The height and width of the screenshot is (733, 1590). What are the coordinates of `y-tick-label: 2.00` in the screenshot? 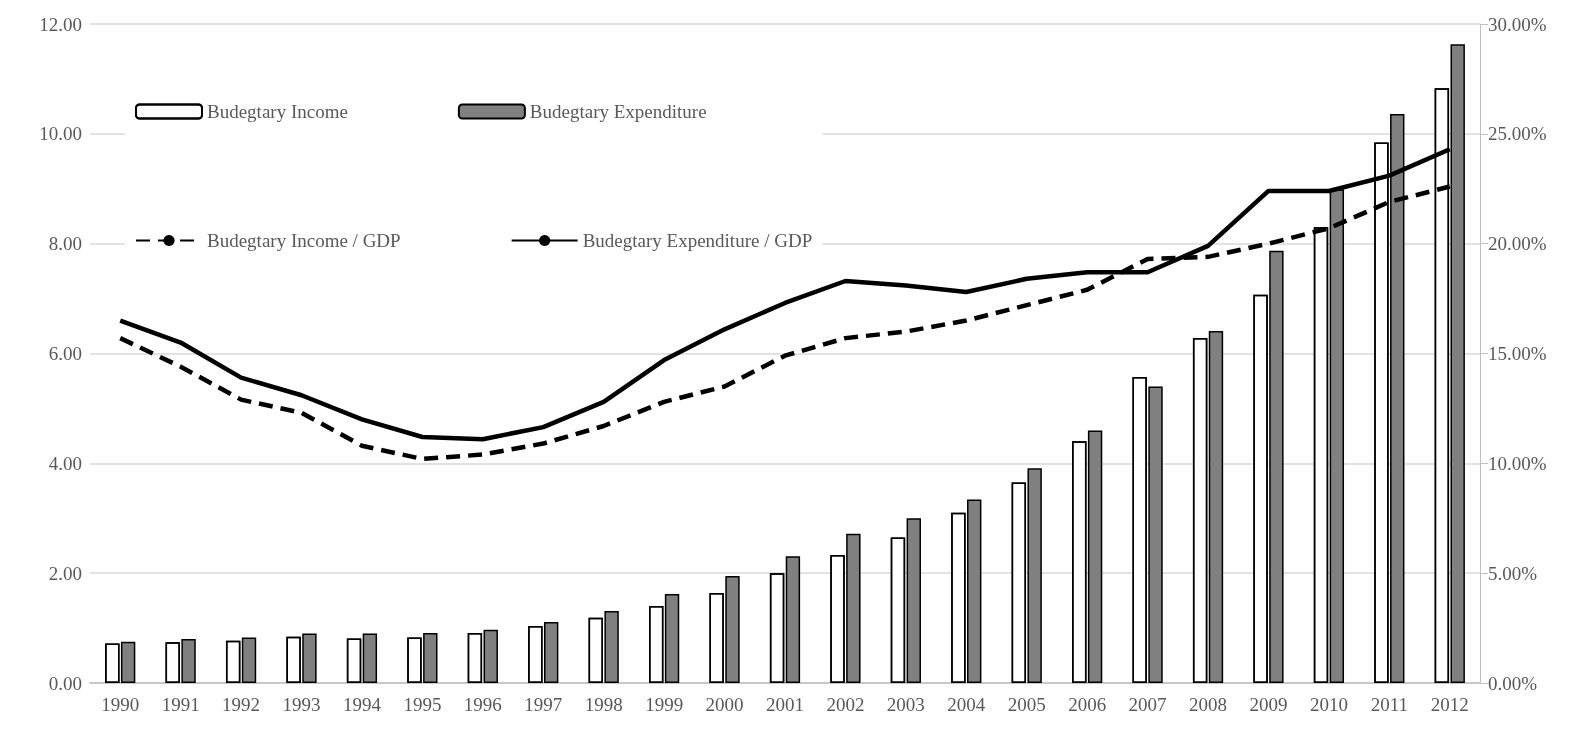 It's located at (65, 573).